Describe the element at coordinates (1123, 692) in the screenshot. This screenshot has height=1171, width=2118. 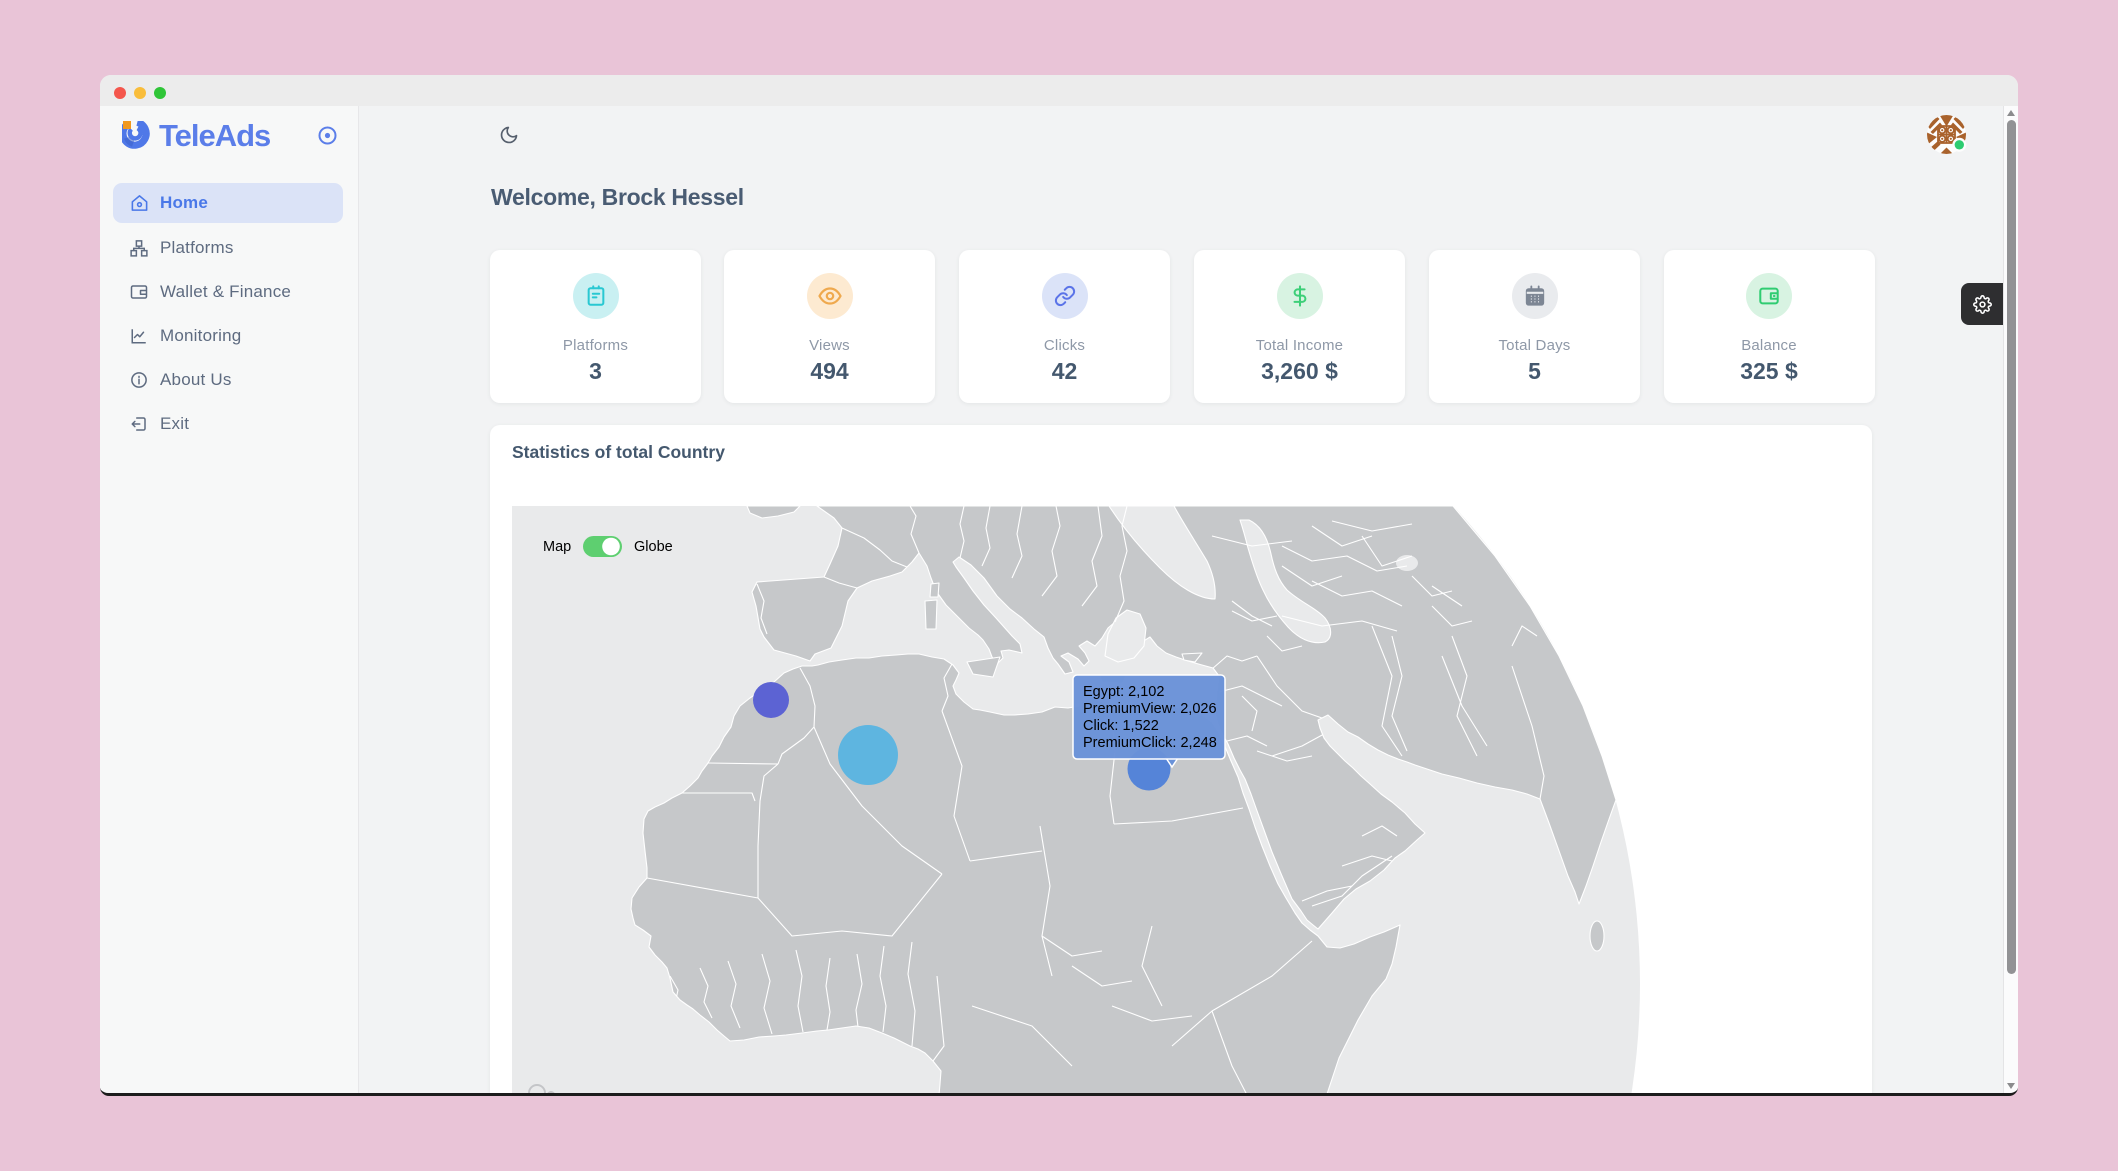
I see `svg-text: Egypt: 2,102` at that location.